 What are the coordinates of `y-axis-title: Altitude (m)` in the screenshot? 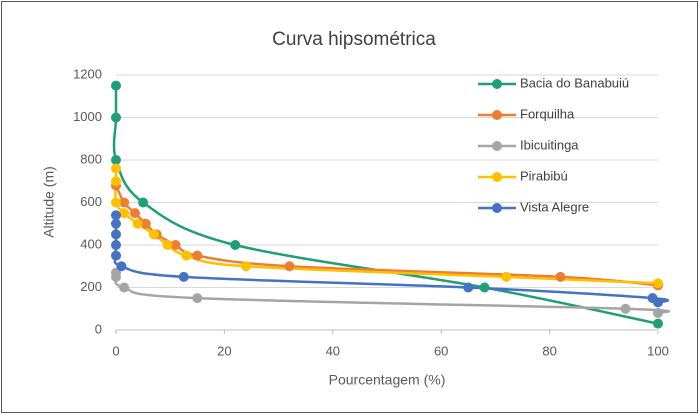 It's located at (49, 202).